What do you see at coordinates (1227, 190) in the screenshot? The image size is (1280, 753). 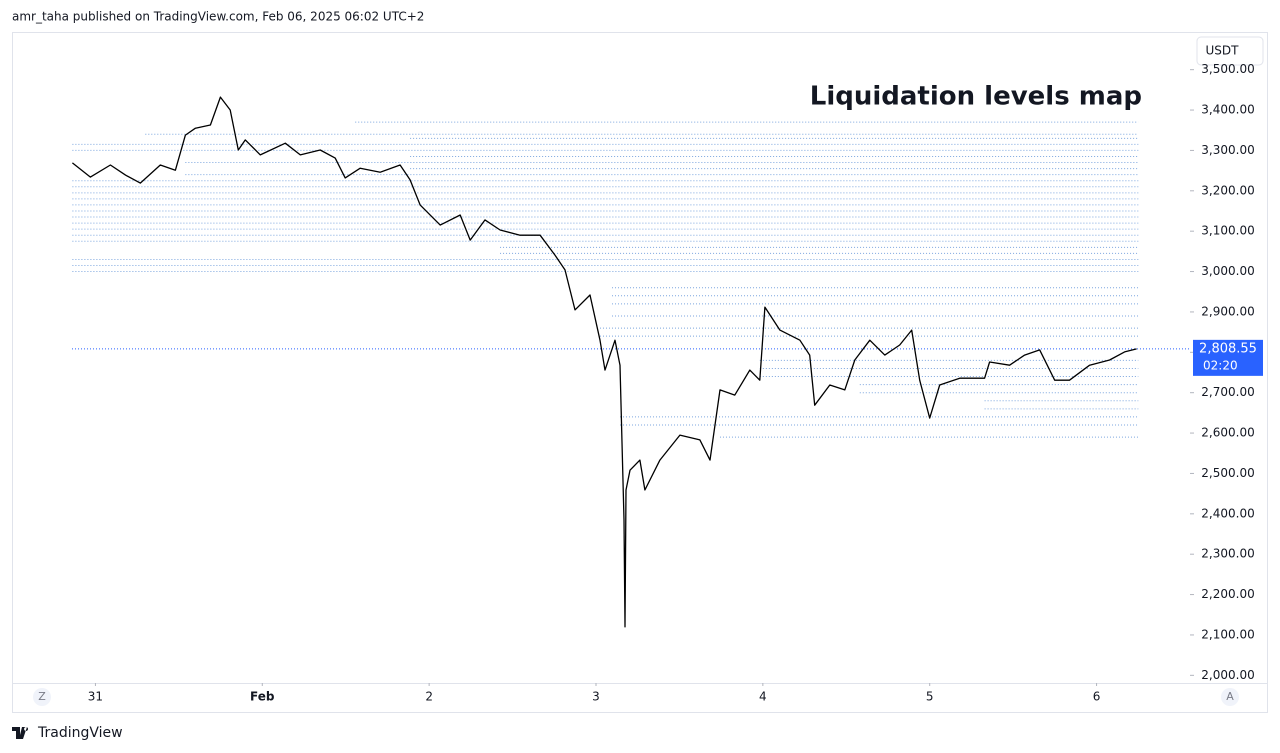 I see `y-tick-label: 3,200.00` at bounding box center [1227, 190].